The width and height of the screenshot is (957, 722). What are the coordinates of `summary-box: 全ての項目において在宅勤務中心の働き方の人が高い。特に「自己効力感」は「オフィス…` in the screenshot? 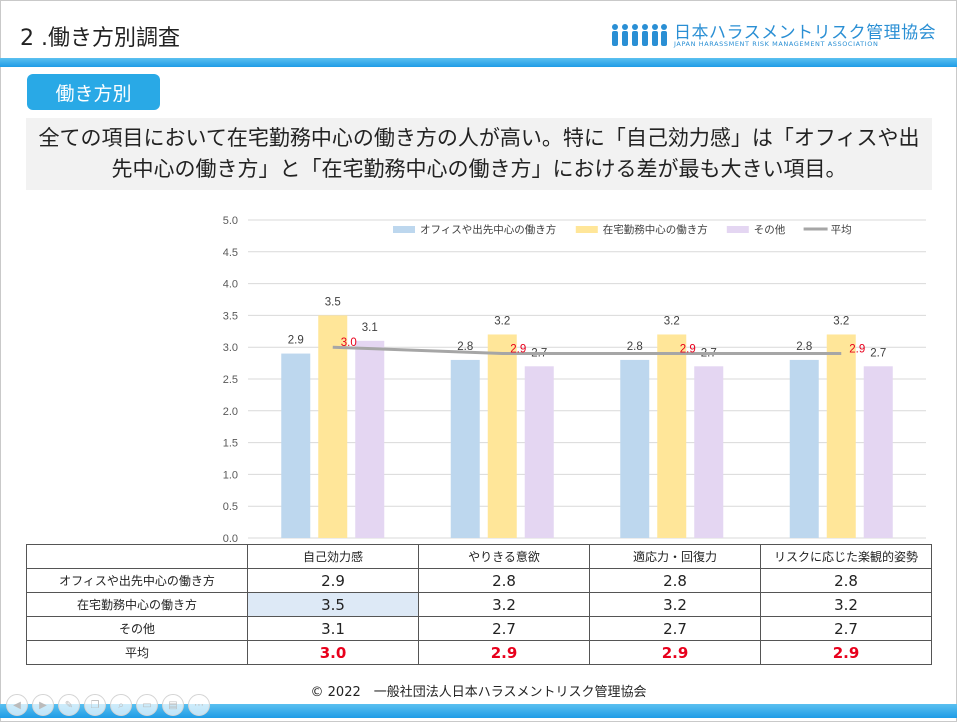 It's located at (479, 154).